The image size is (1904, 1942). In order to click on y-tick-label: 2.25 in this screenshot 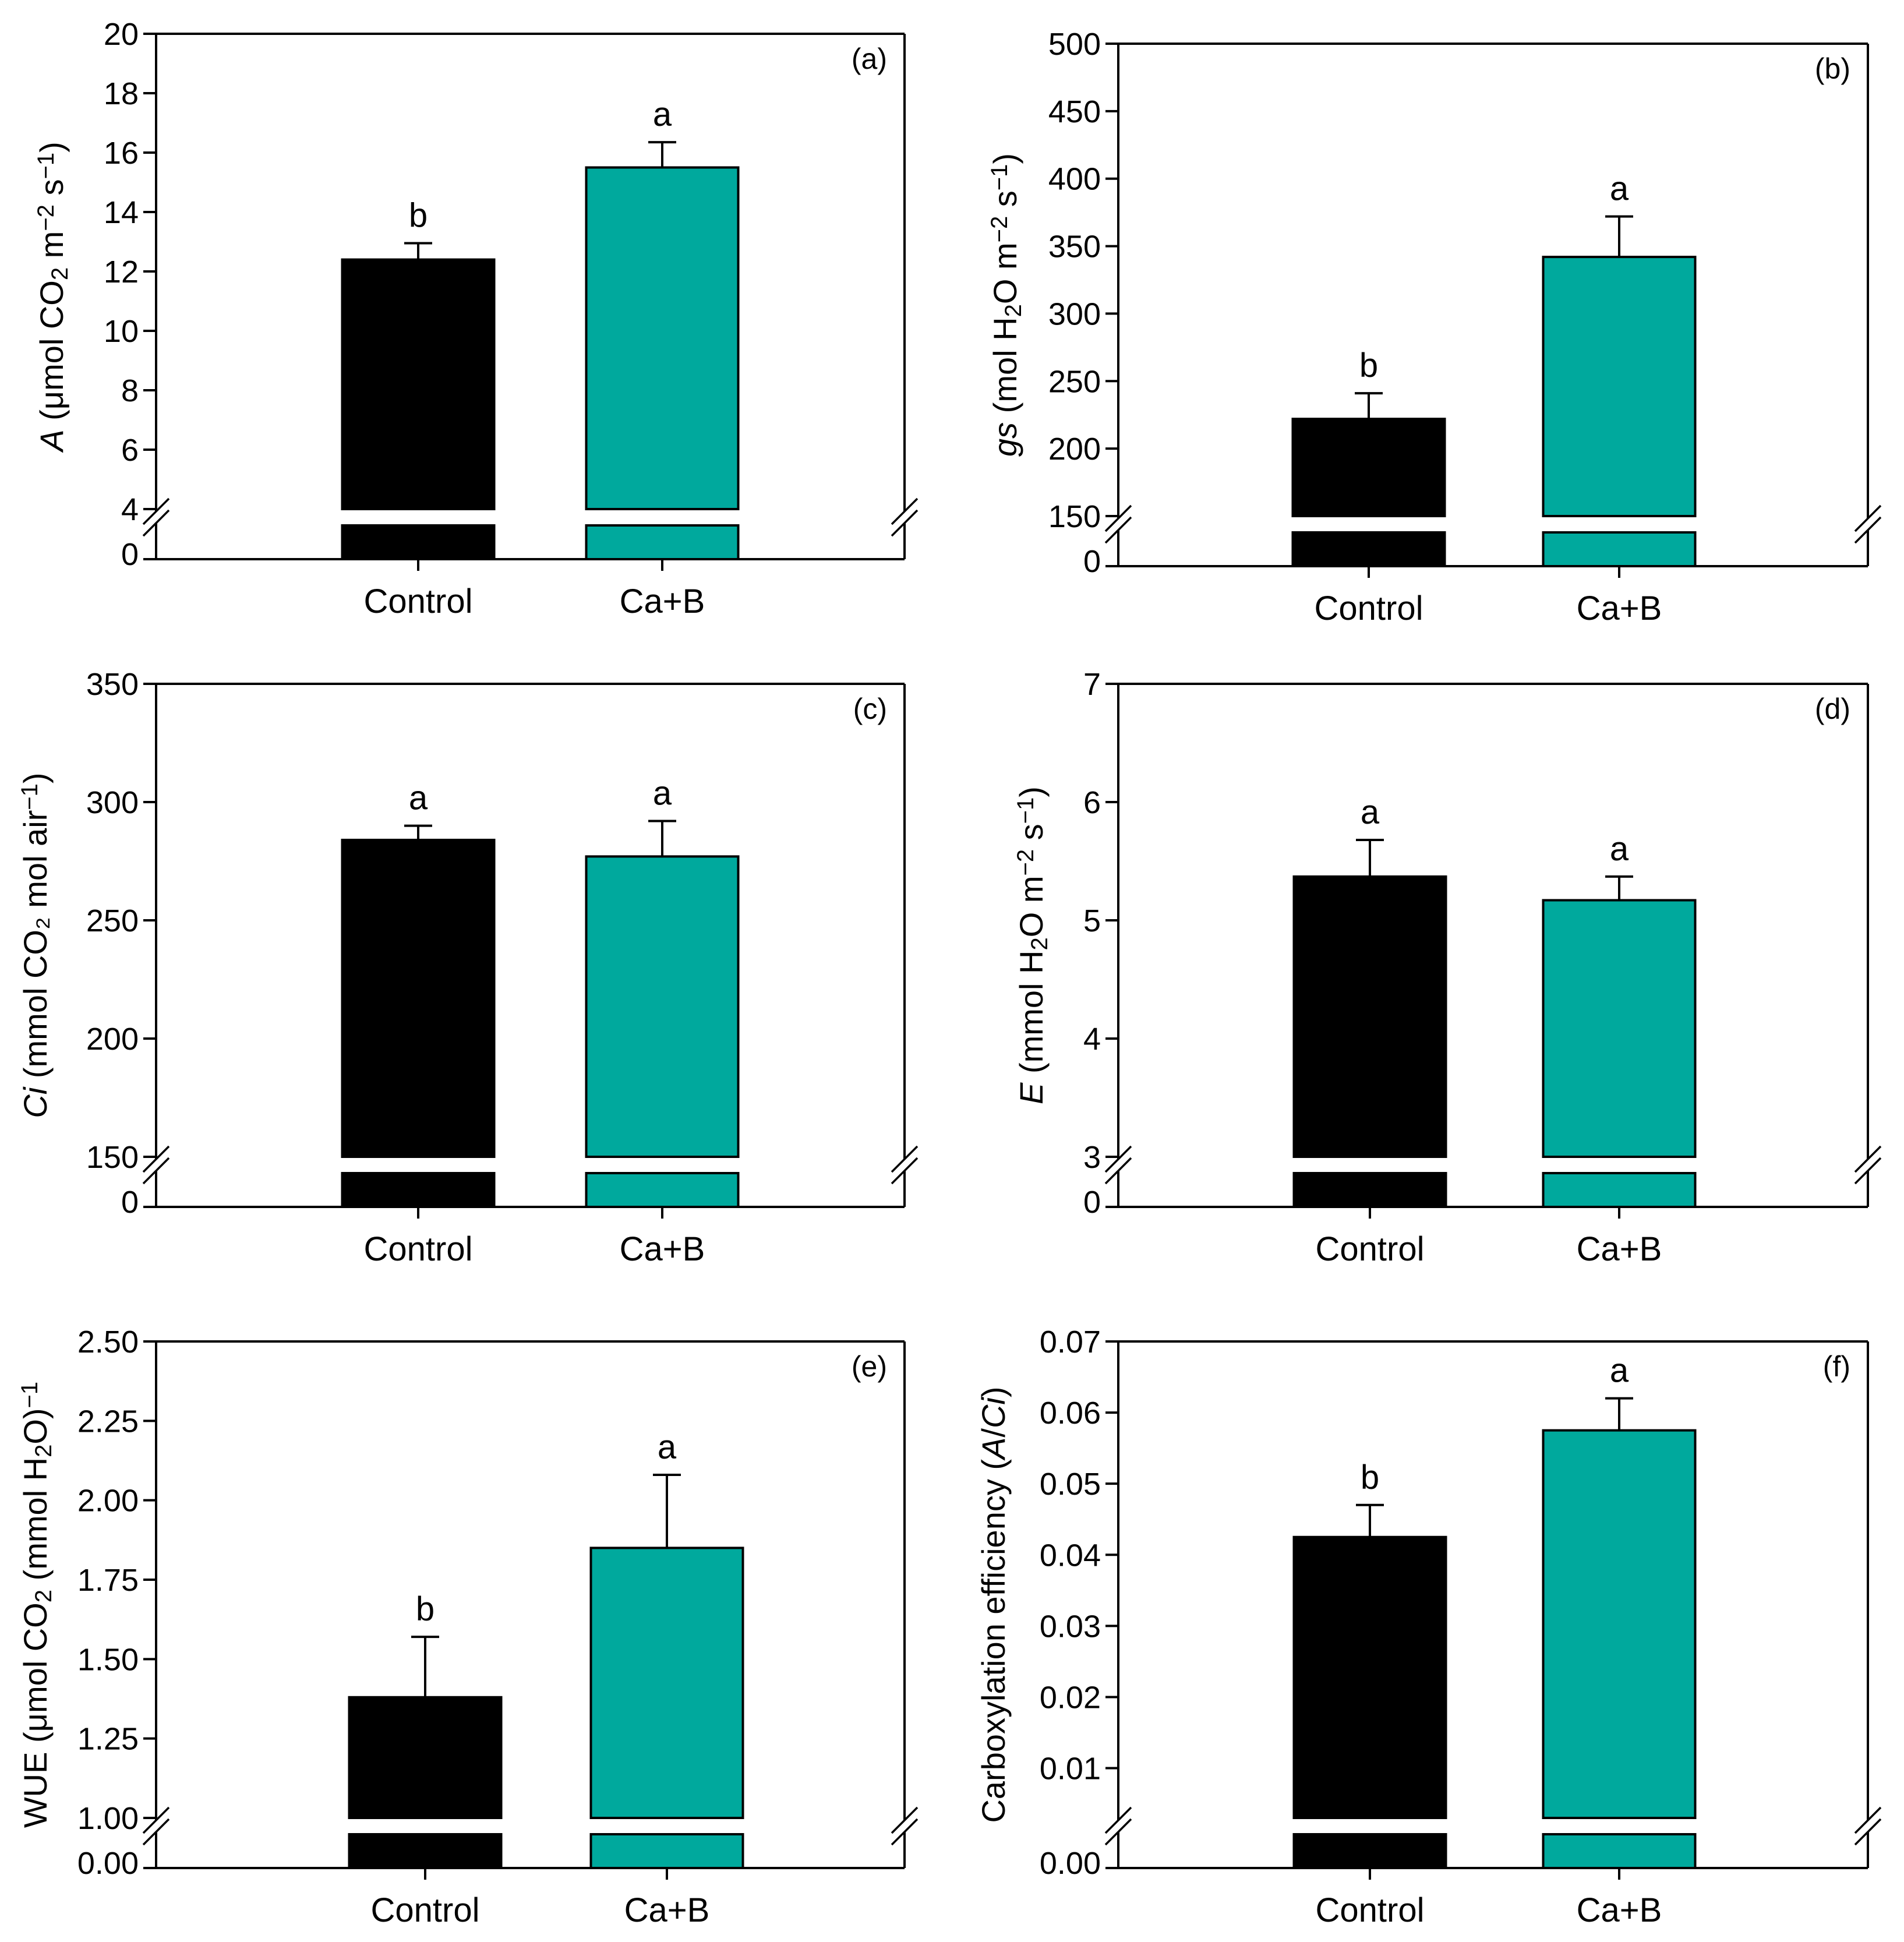, I will do `click(108, 1421)`.